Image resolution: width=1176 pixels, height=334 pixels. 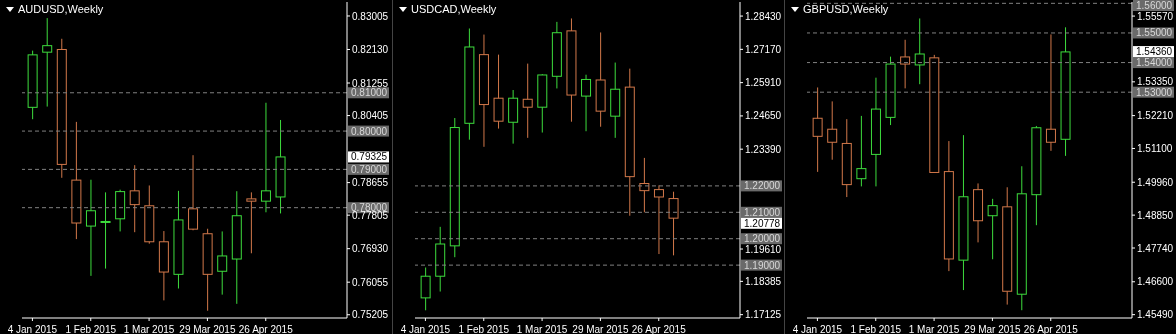 I want to click on y-tick-label: 0.75205, so click(x=370, y=315).